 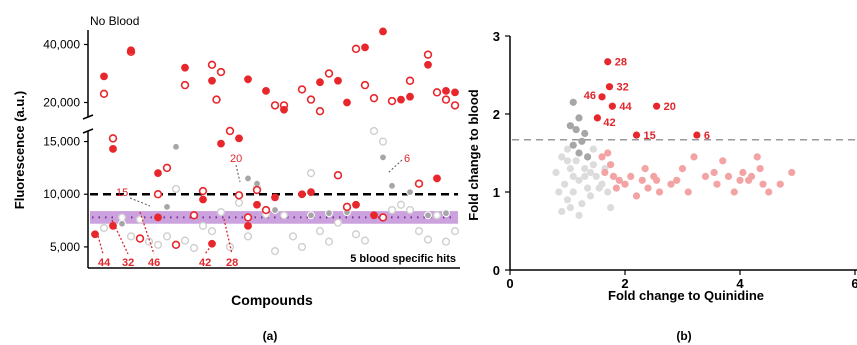 What do you see at coordinates (624, 283) in the screenshot?
I see `x-tick-label-b: 2` at bounding box center [624, 283].